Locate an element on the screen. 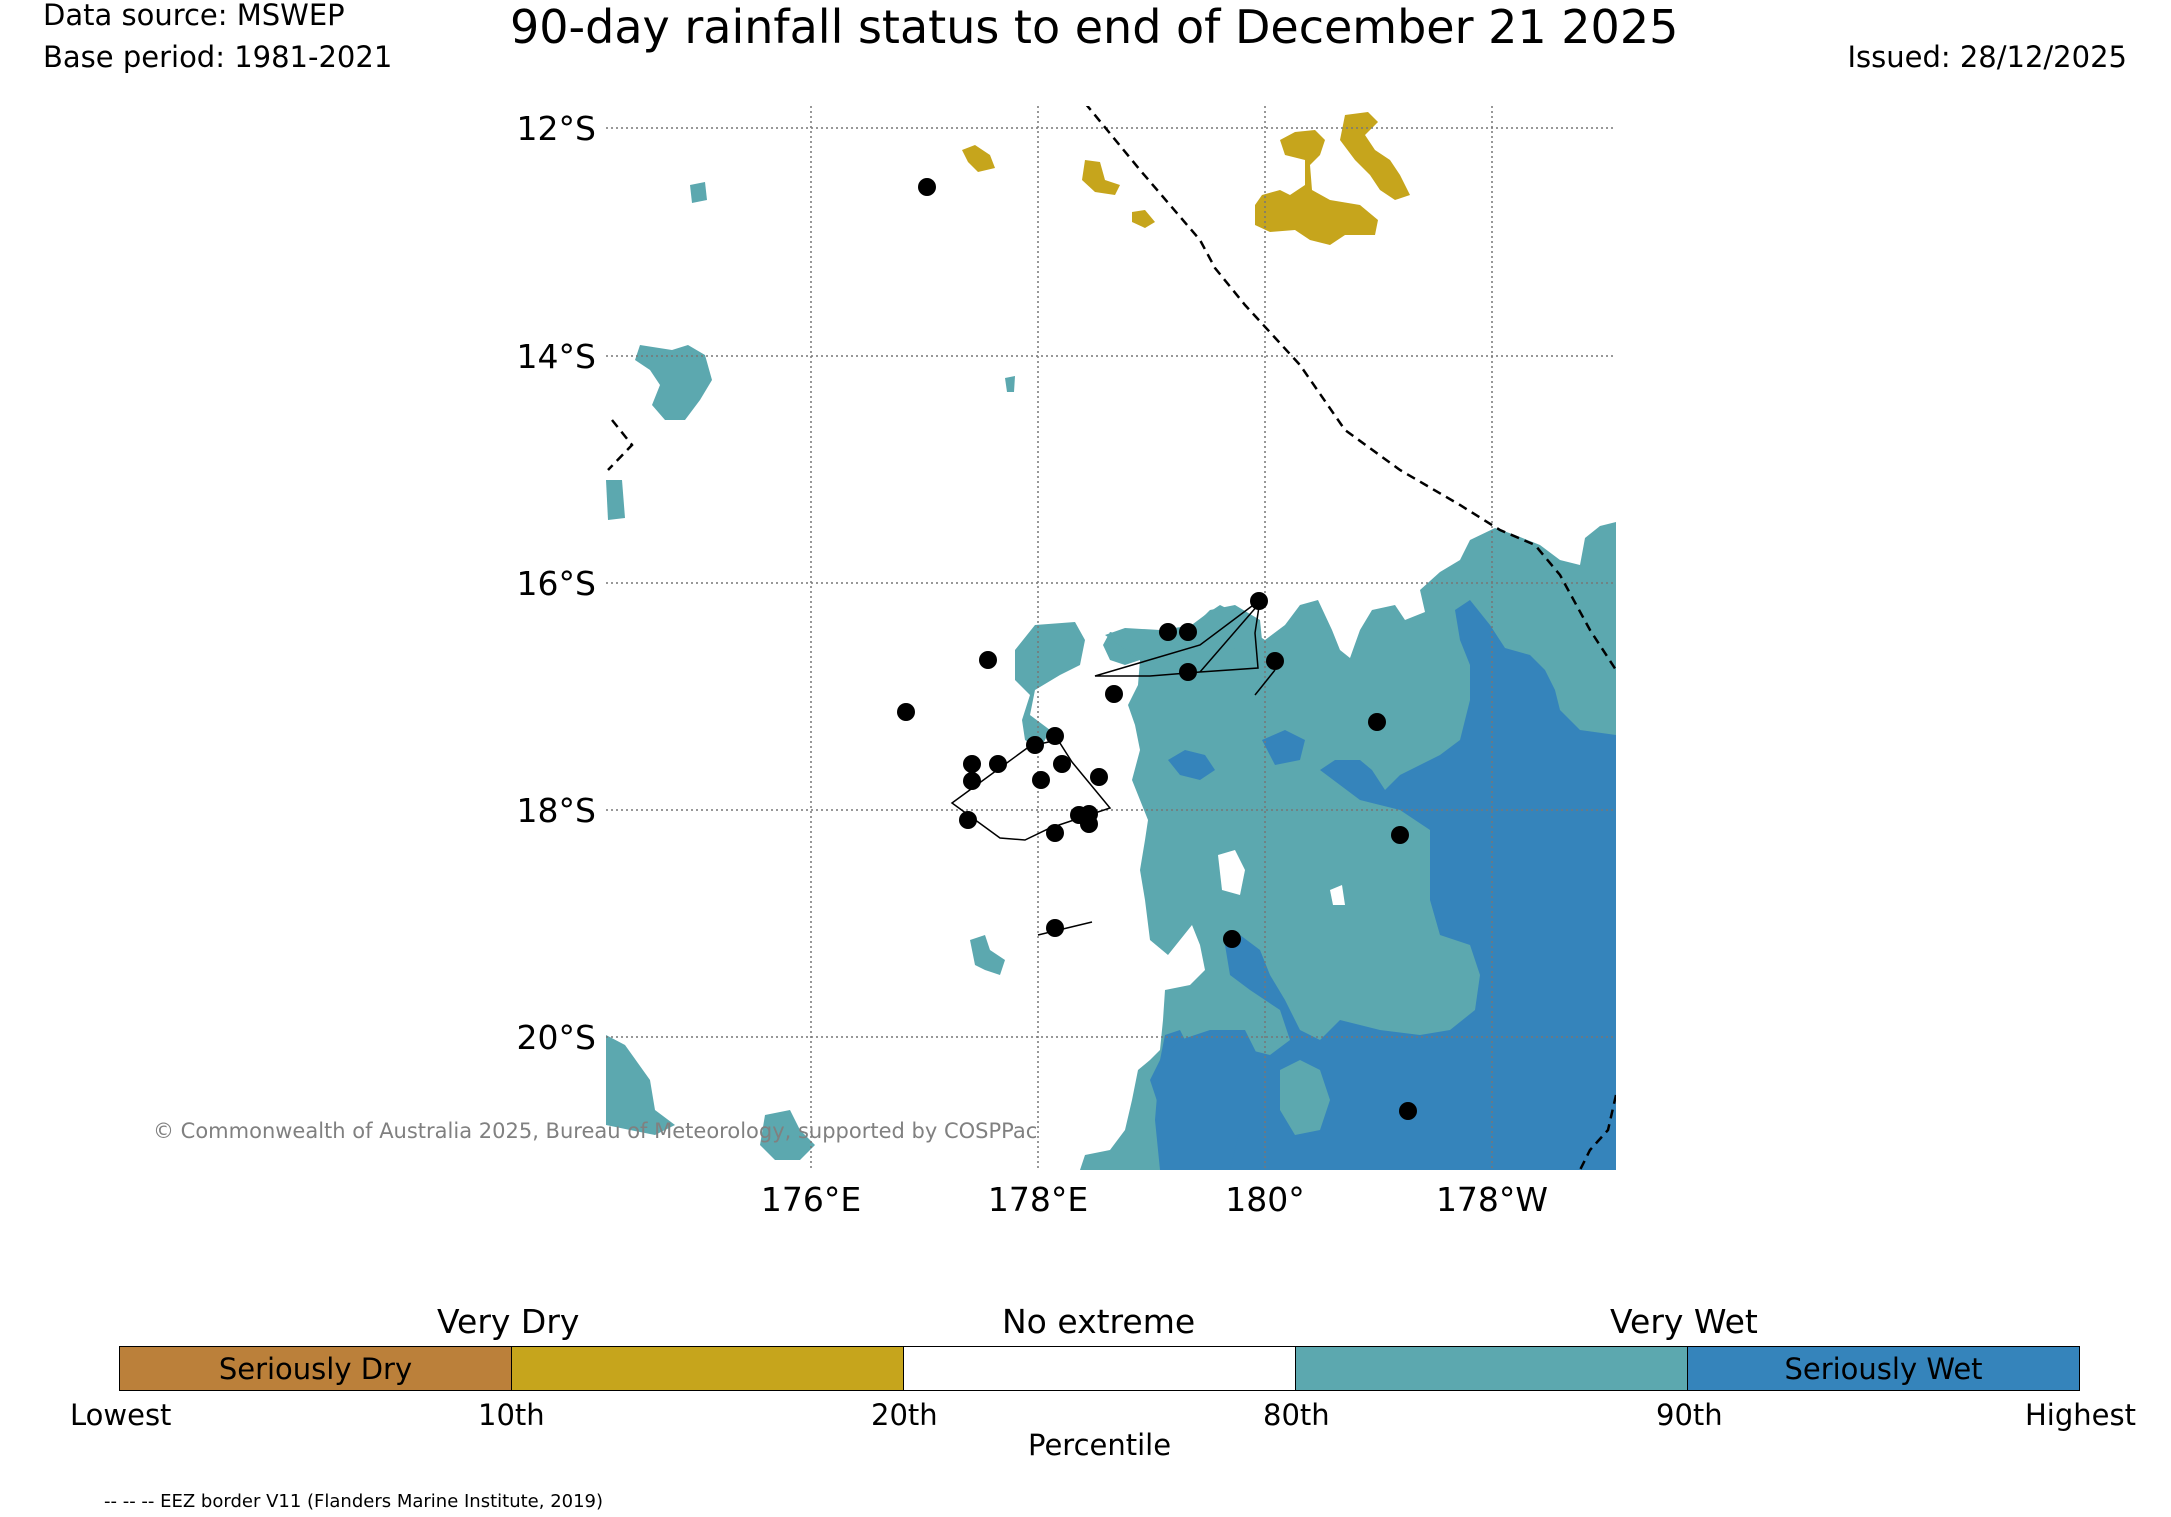 The height and width of the screenshot is (1517, 2171). seriously-wet-region-patch is located at coordinates (1191, 765).